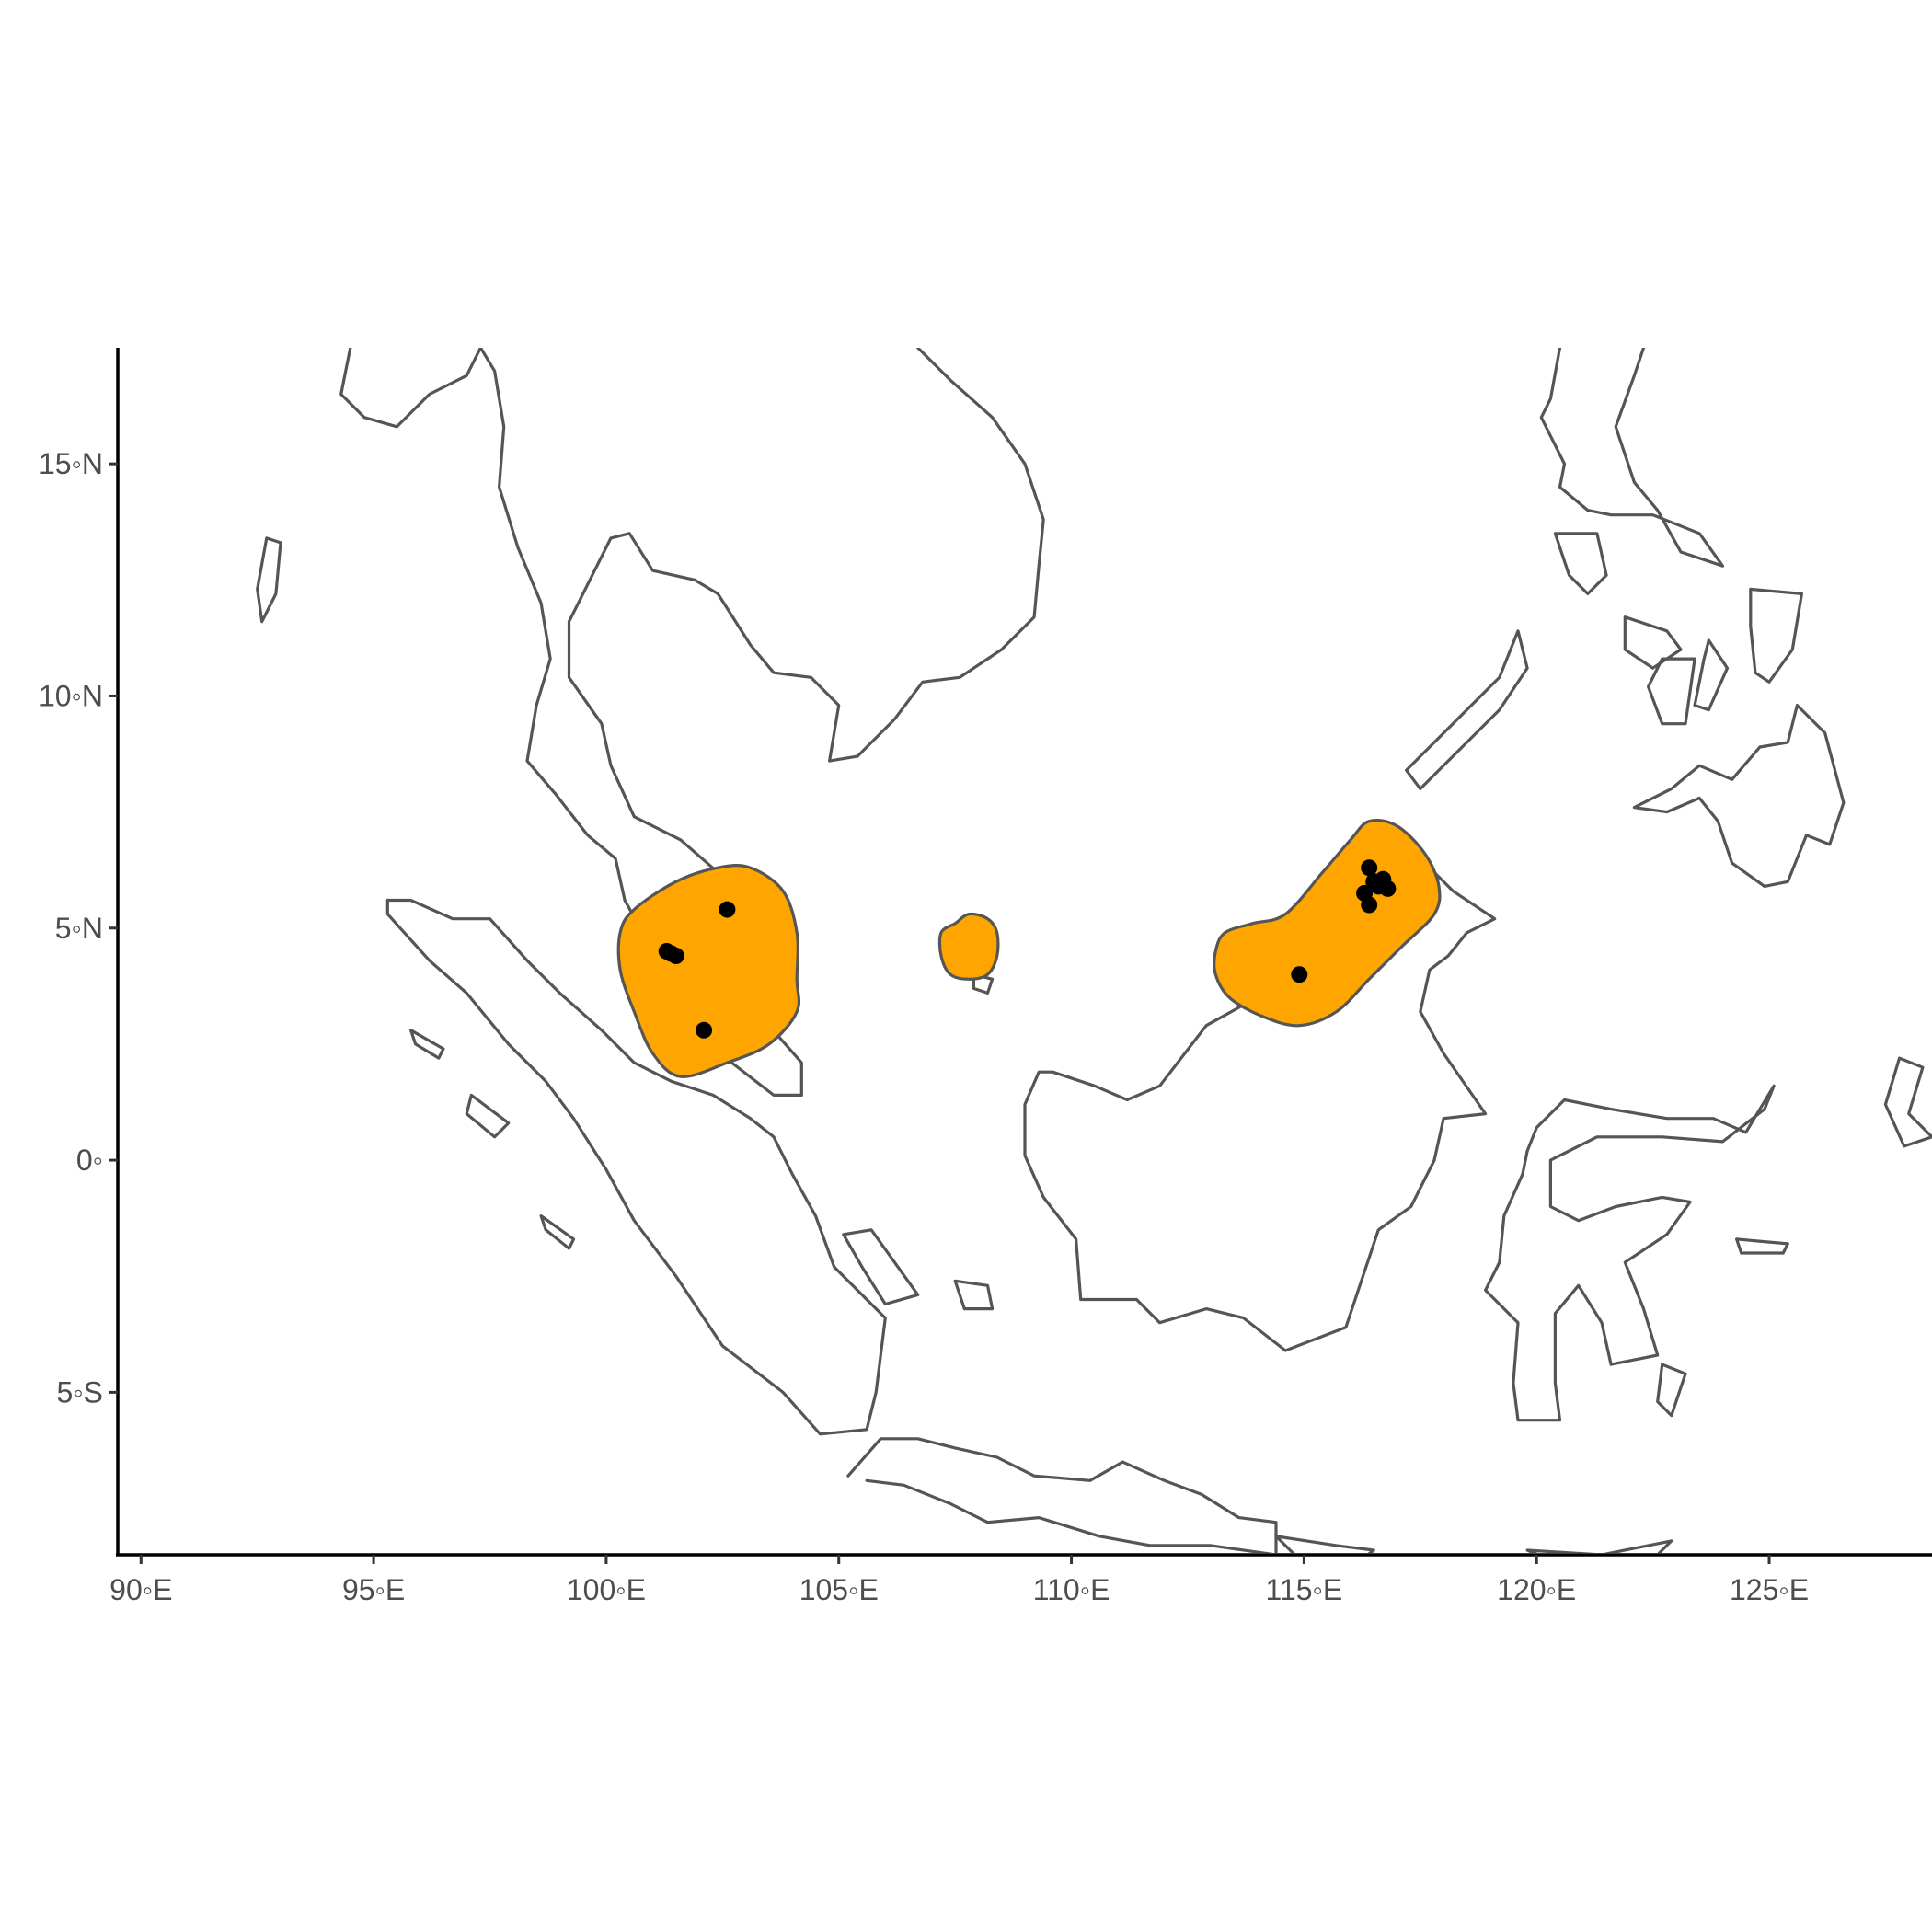  Describe the element at coordinates (1769, 1589) in the screenshot. I see `x-tick-label: 125◦E` at that location.